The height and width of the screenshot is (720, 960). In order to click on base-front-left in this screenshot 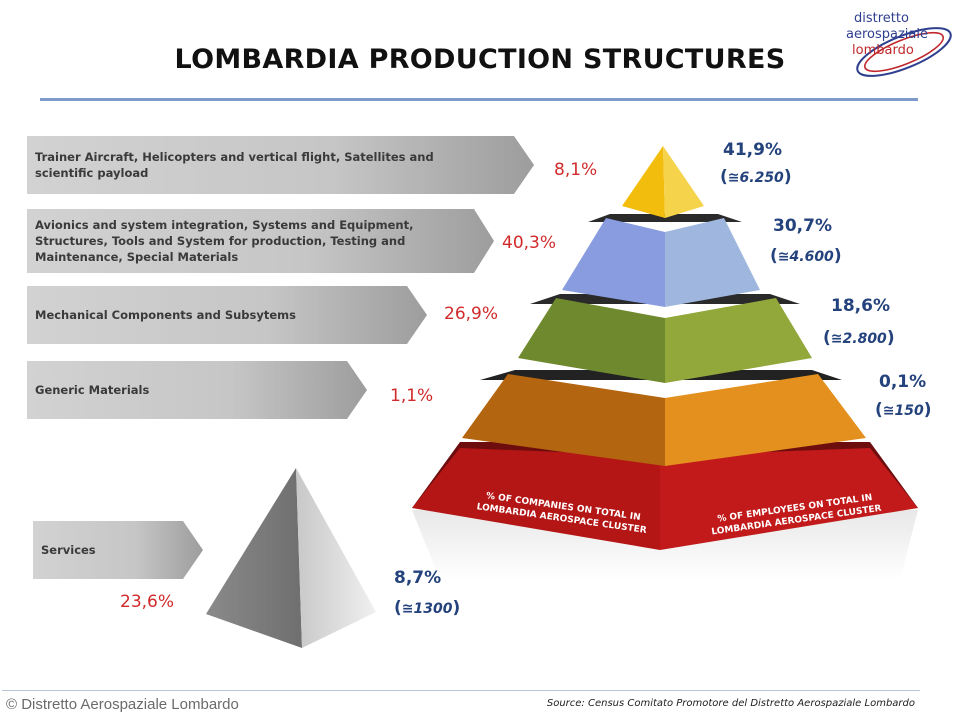, I will do `click(536, 499)`.